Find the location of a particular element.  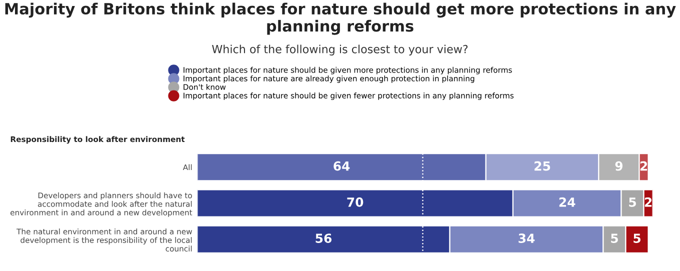

data-label: 9 is located at coordinates (619, 166).